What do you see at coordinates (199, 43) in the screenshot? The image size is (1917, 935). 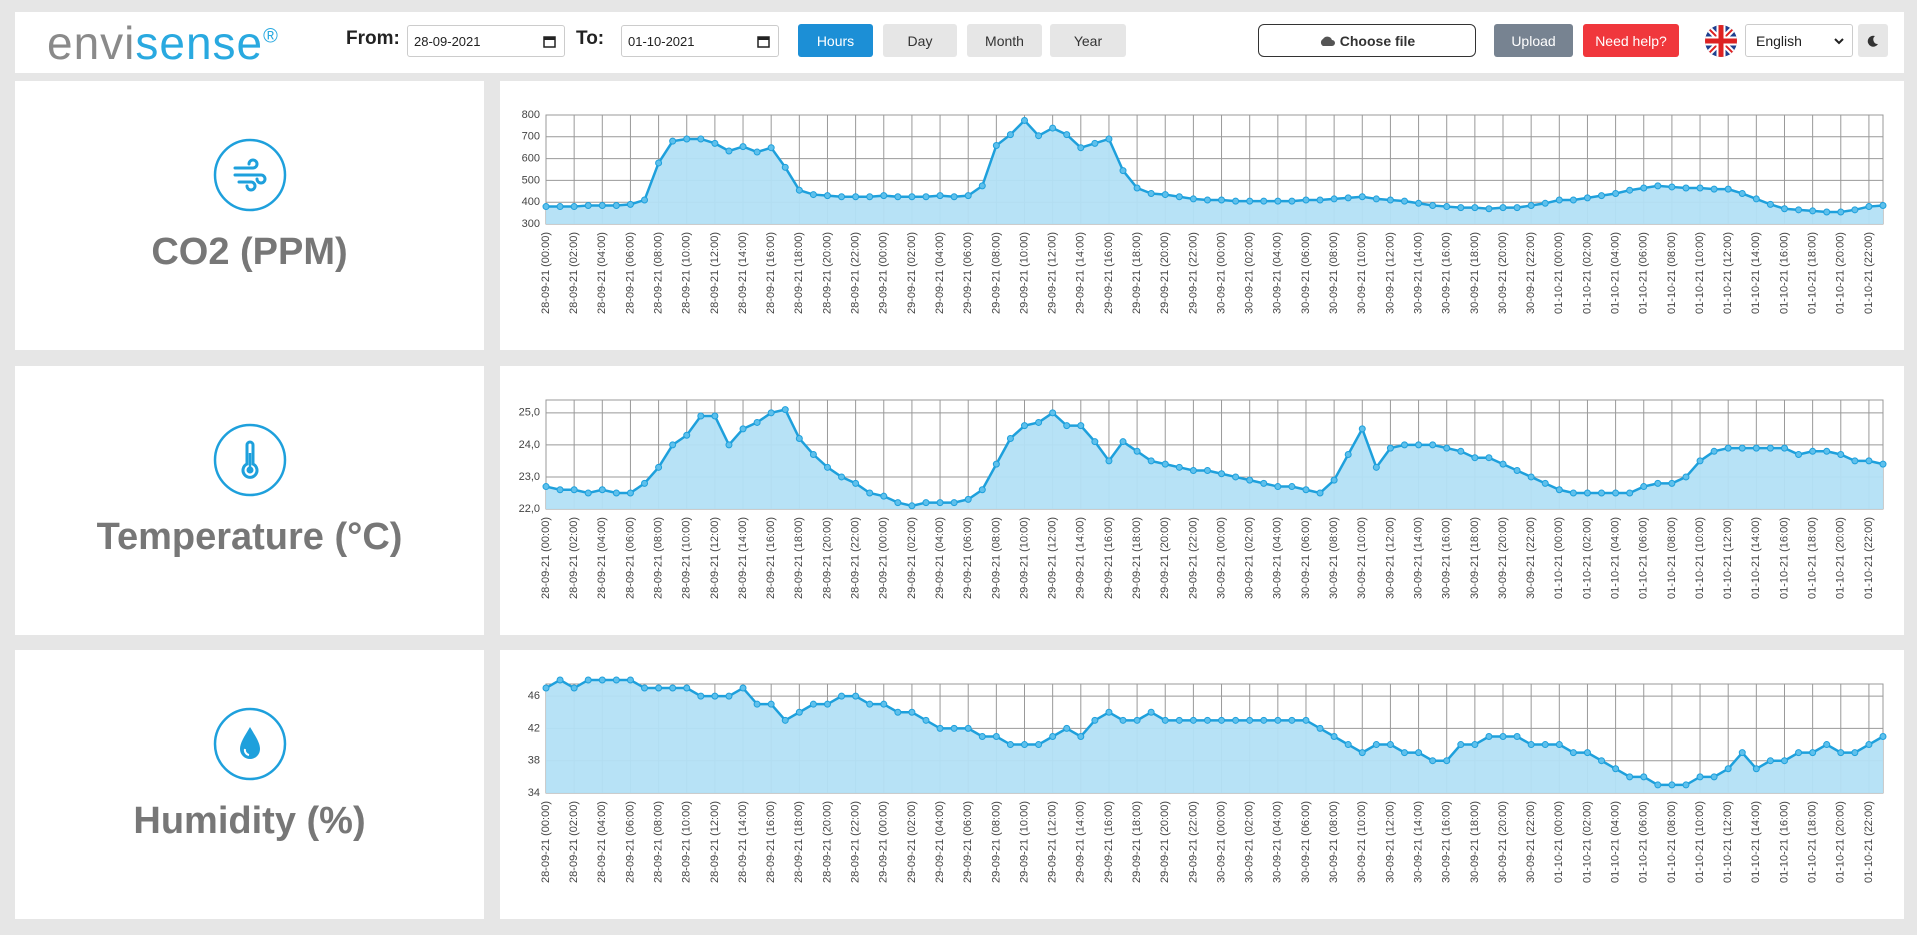 I see `logo-part: sense` at bounding box center [199, 43].